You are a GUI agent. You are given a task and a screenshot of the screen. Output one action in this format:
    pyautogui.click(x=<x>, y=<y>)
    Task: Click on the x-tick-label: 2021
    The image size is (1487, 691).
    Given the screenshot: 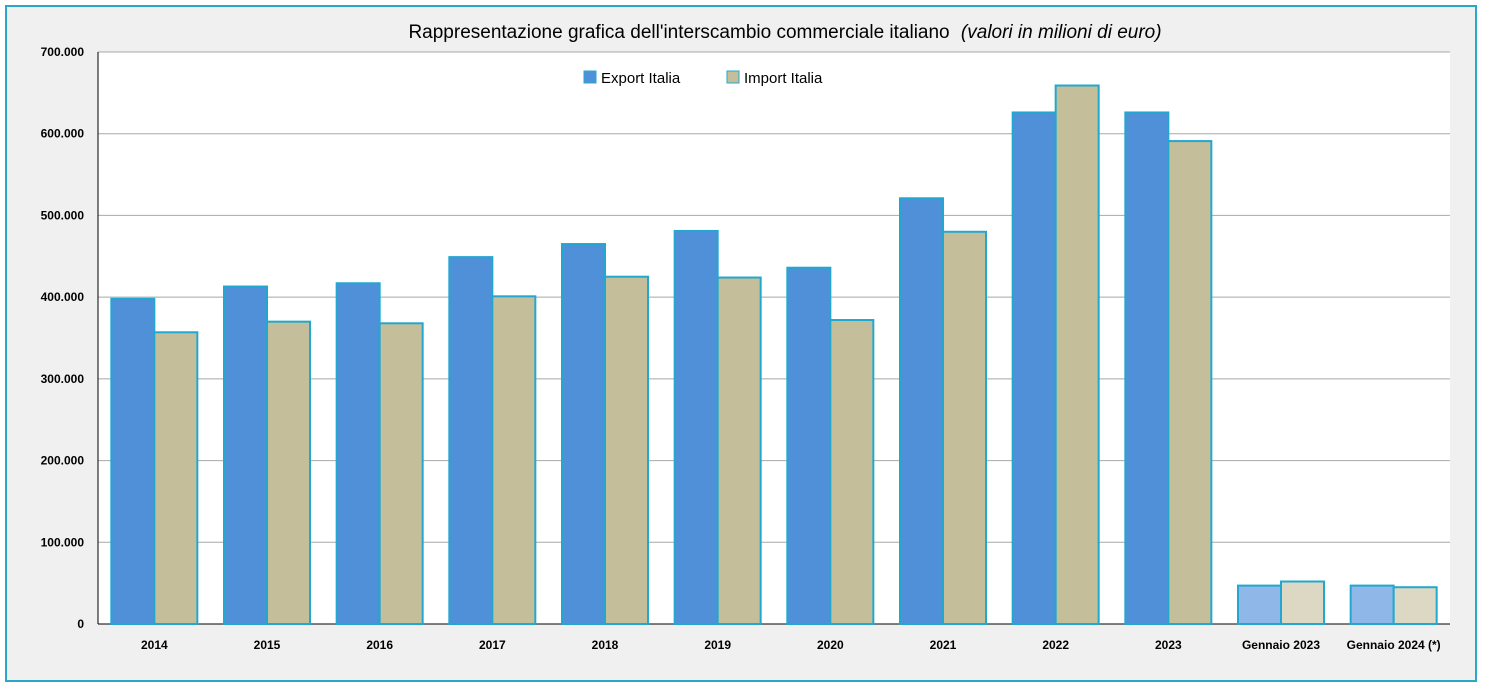 What is the action you would take?
    pyautogui.click(x=943, y=645)
    